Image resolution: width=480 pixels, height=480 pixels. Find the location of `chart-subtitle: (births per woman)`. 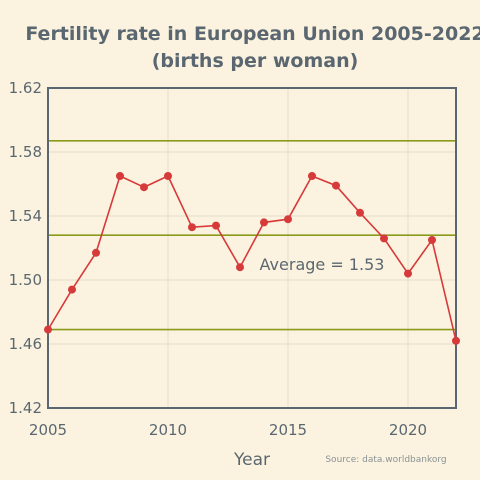

chart-subtitle: (births per woman) is located at coordinates (255, 61).